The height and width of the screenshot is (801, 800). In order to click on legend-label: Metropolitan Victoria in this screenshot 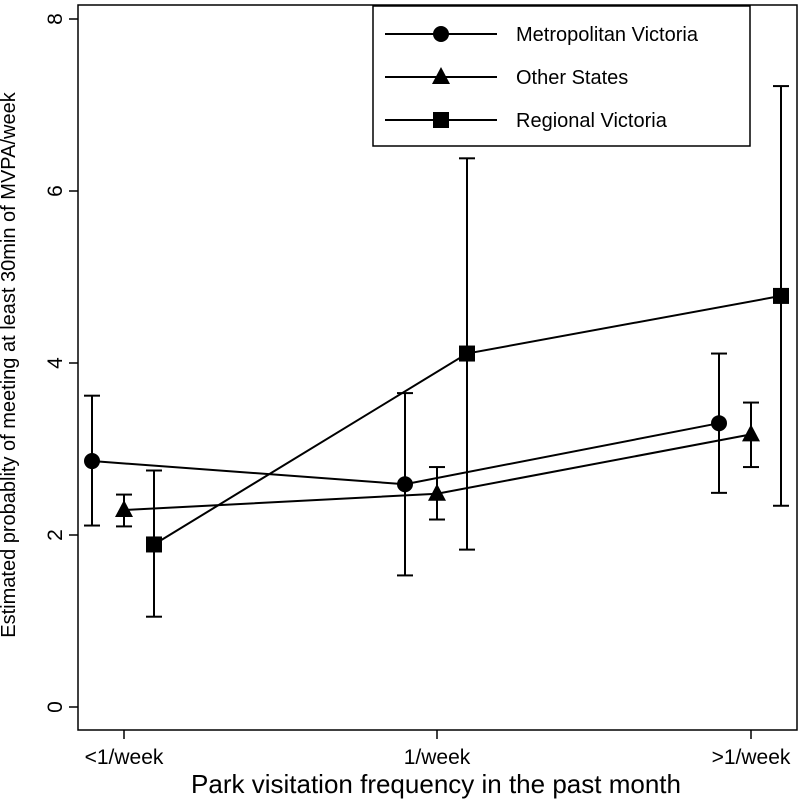, I will do `click(607, 35)`.